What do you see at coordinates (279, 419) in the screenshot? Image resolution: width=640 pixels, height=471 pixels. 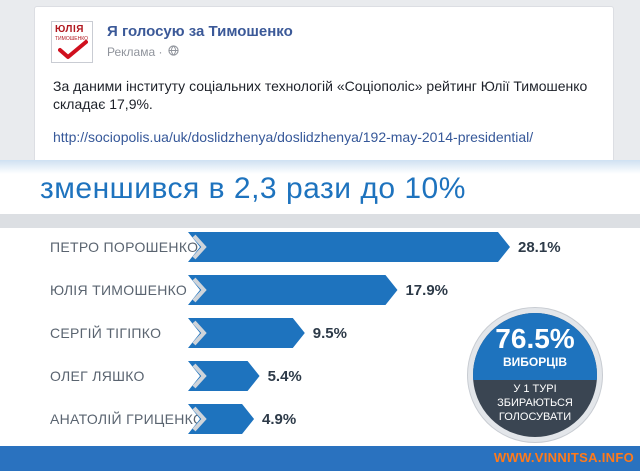 I see `bar-value-label: 4.9%` at bounding box center [279, 419].